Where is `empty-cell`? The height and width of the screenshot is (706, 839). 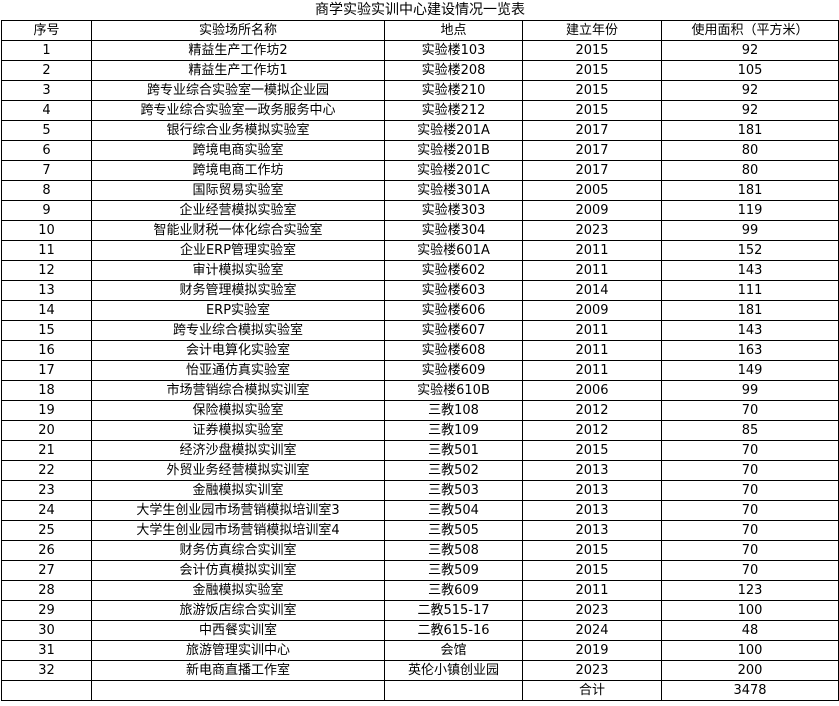
empty-cell is located at coordinates (46, 690).